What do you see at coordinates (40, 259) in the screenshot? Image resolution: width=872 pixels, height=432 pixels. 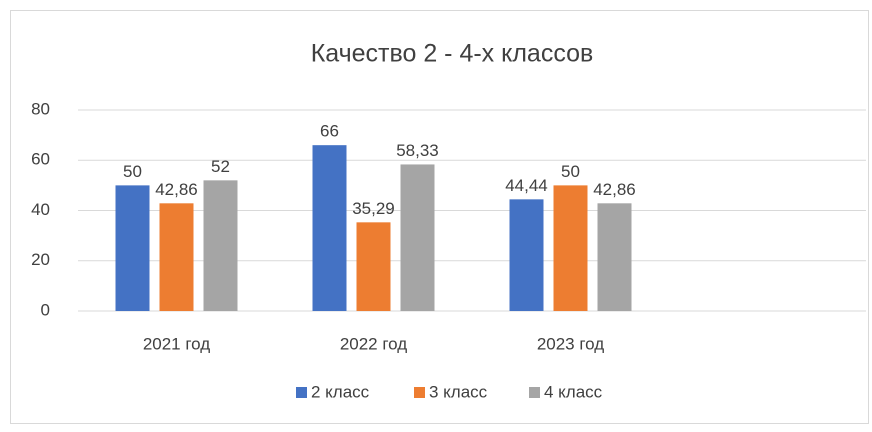 I see `y-tick-label: 20` at bounding box center [40, 259].